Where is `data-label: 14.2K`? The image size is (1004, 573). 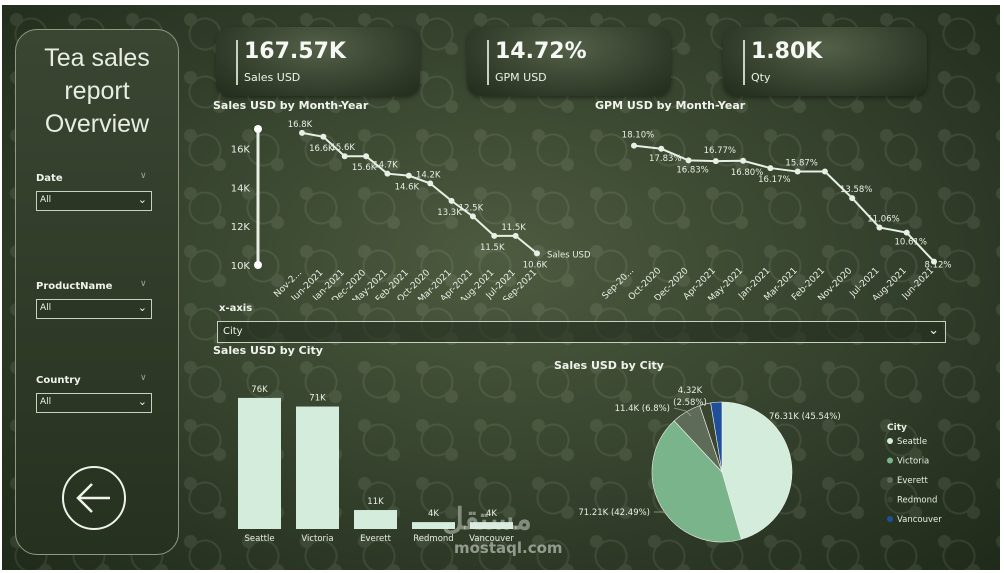
data-label: 14.2K is located at coordinates (428, 175).